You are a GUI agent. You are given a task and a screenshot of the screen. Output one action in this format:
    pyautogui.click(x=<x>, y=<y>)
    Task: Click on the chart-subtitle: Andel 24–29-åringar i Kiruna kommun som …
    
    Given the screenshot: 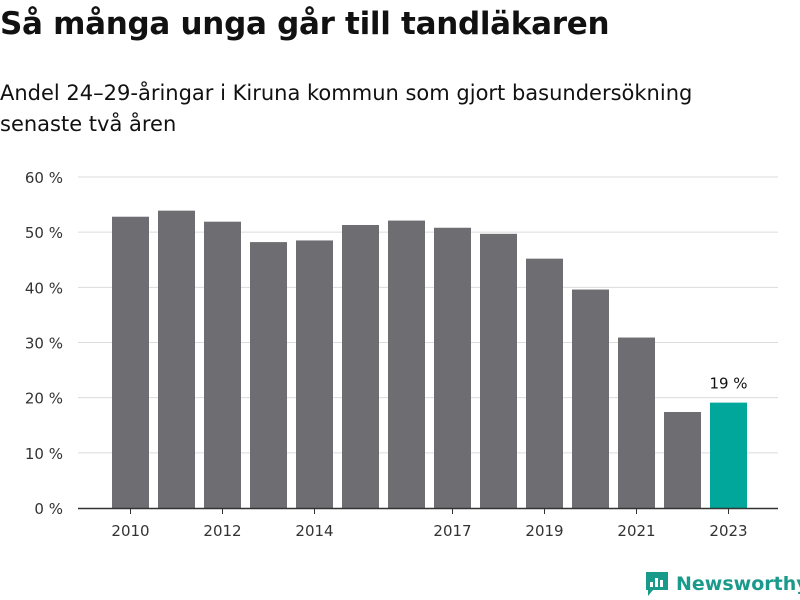 What is the action you would take?
    pyautogui.click(x=346, y=108)
    